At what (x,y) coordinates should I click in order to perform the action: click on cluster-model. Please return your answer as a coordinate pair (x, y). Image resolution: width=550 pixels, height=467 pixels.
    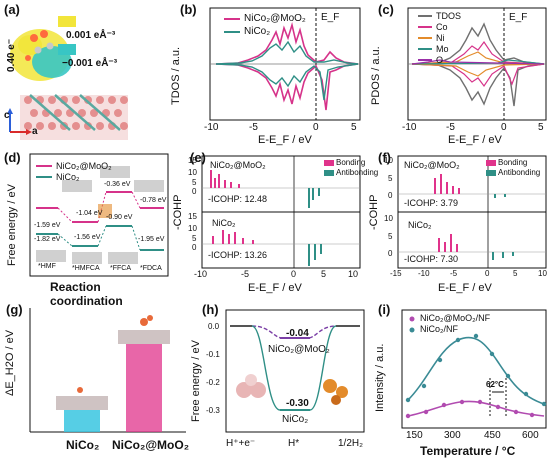
    Looking at the image, I should click on (335, 392).